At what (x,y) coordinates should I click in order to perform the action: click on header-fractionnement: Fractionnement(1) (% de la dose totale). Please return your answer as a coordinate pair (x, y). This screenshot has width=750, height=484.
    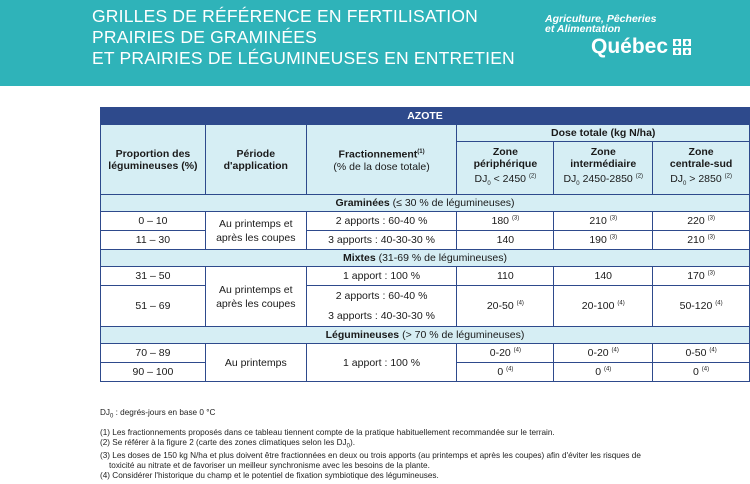
    Looking at the image, I should click on (381, 159).